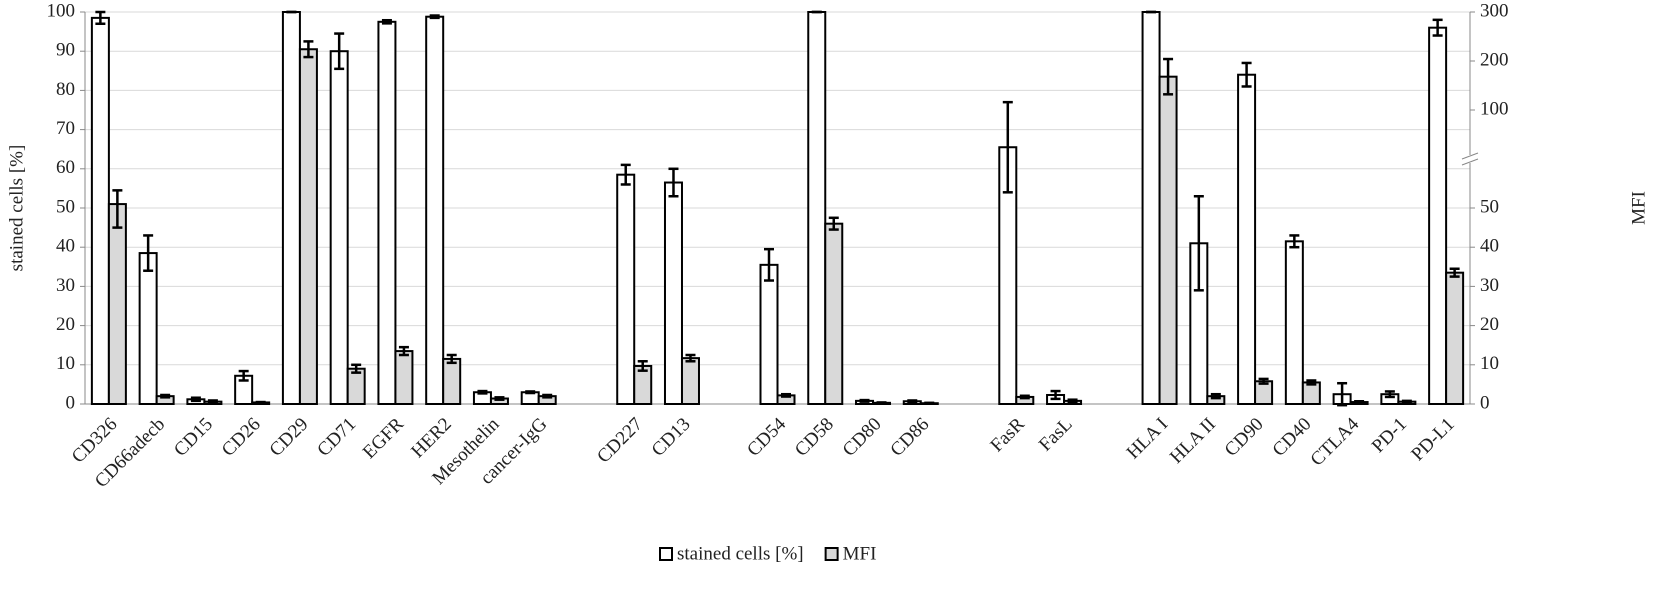 This screenshot has width=1654, height=601. What do you see at coordinates (909, 437) in the screenshot?
I see `x-tick-label: CD86` at bounding box center [909, 437].